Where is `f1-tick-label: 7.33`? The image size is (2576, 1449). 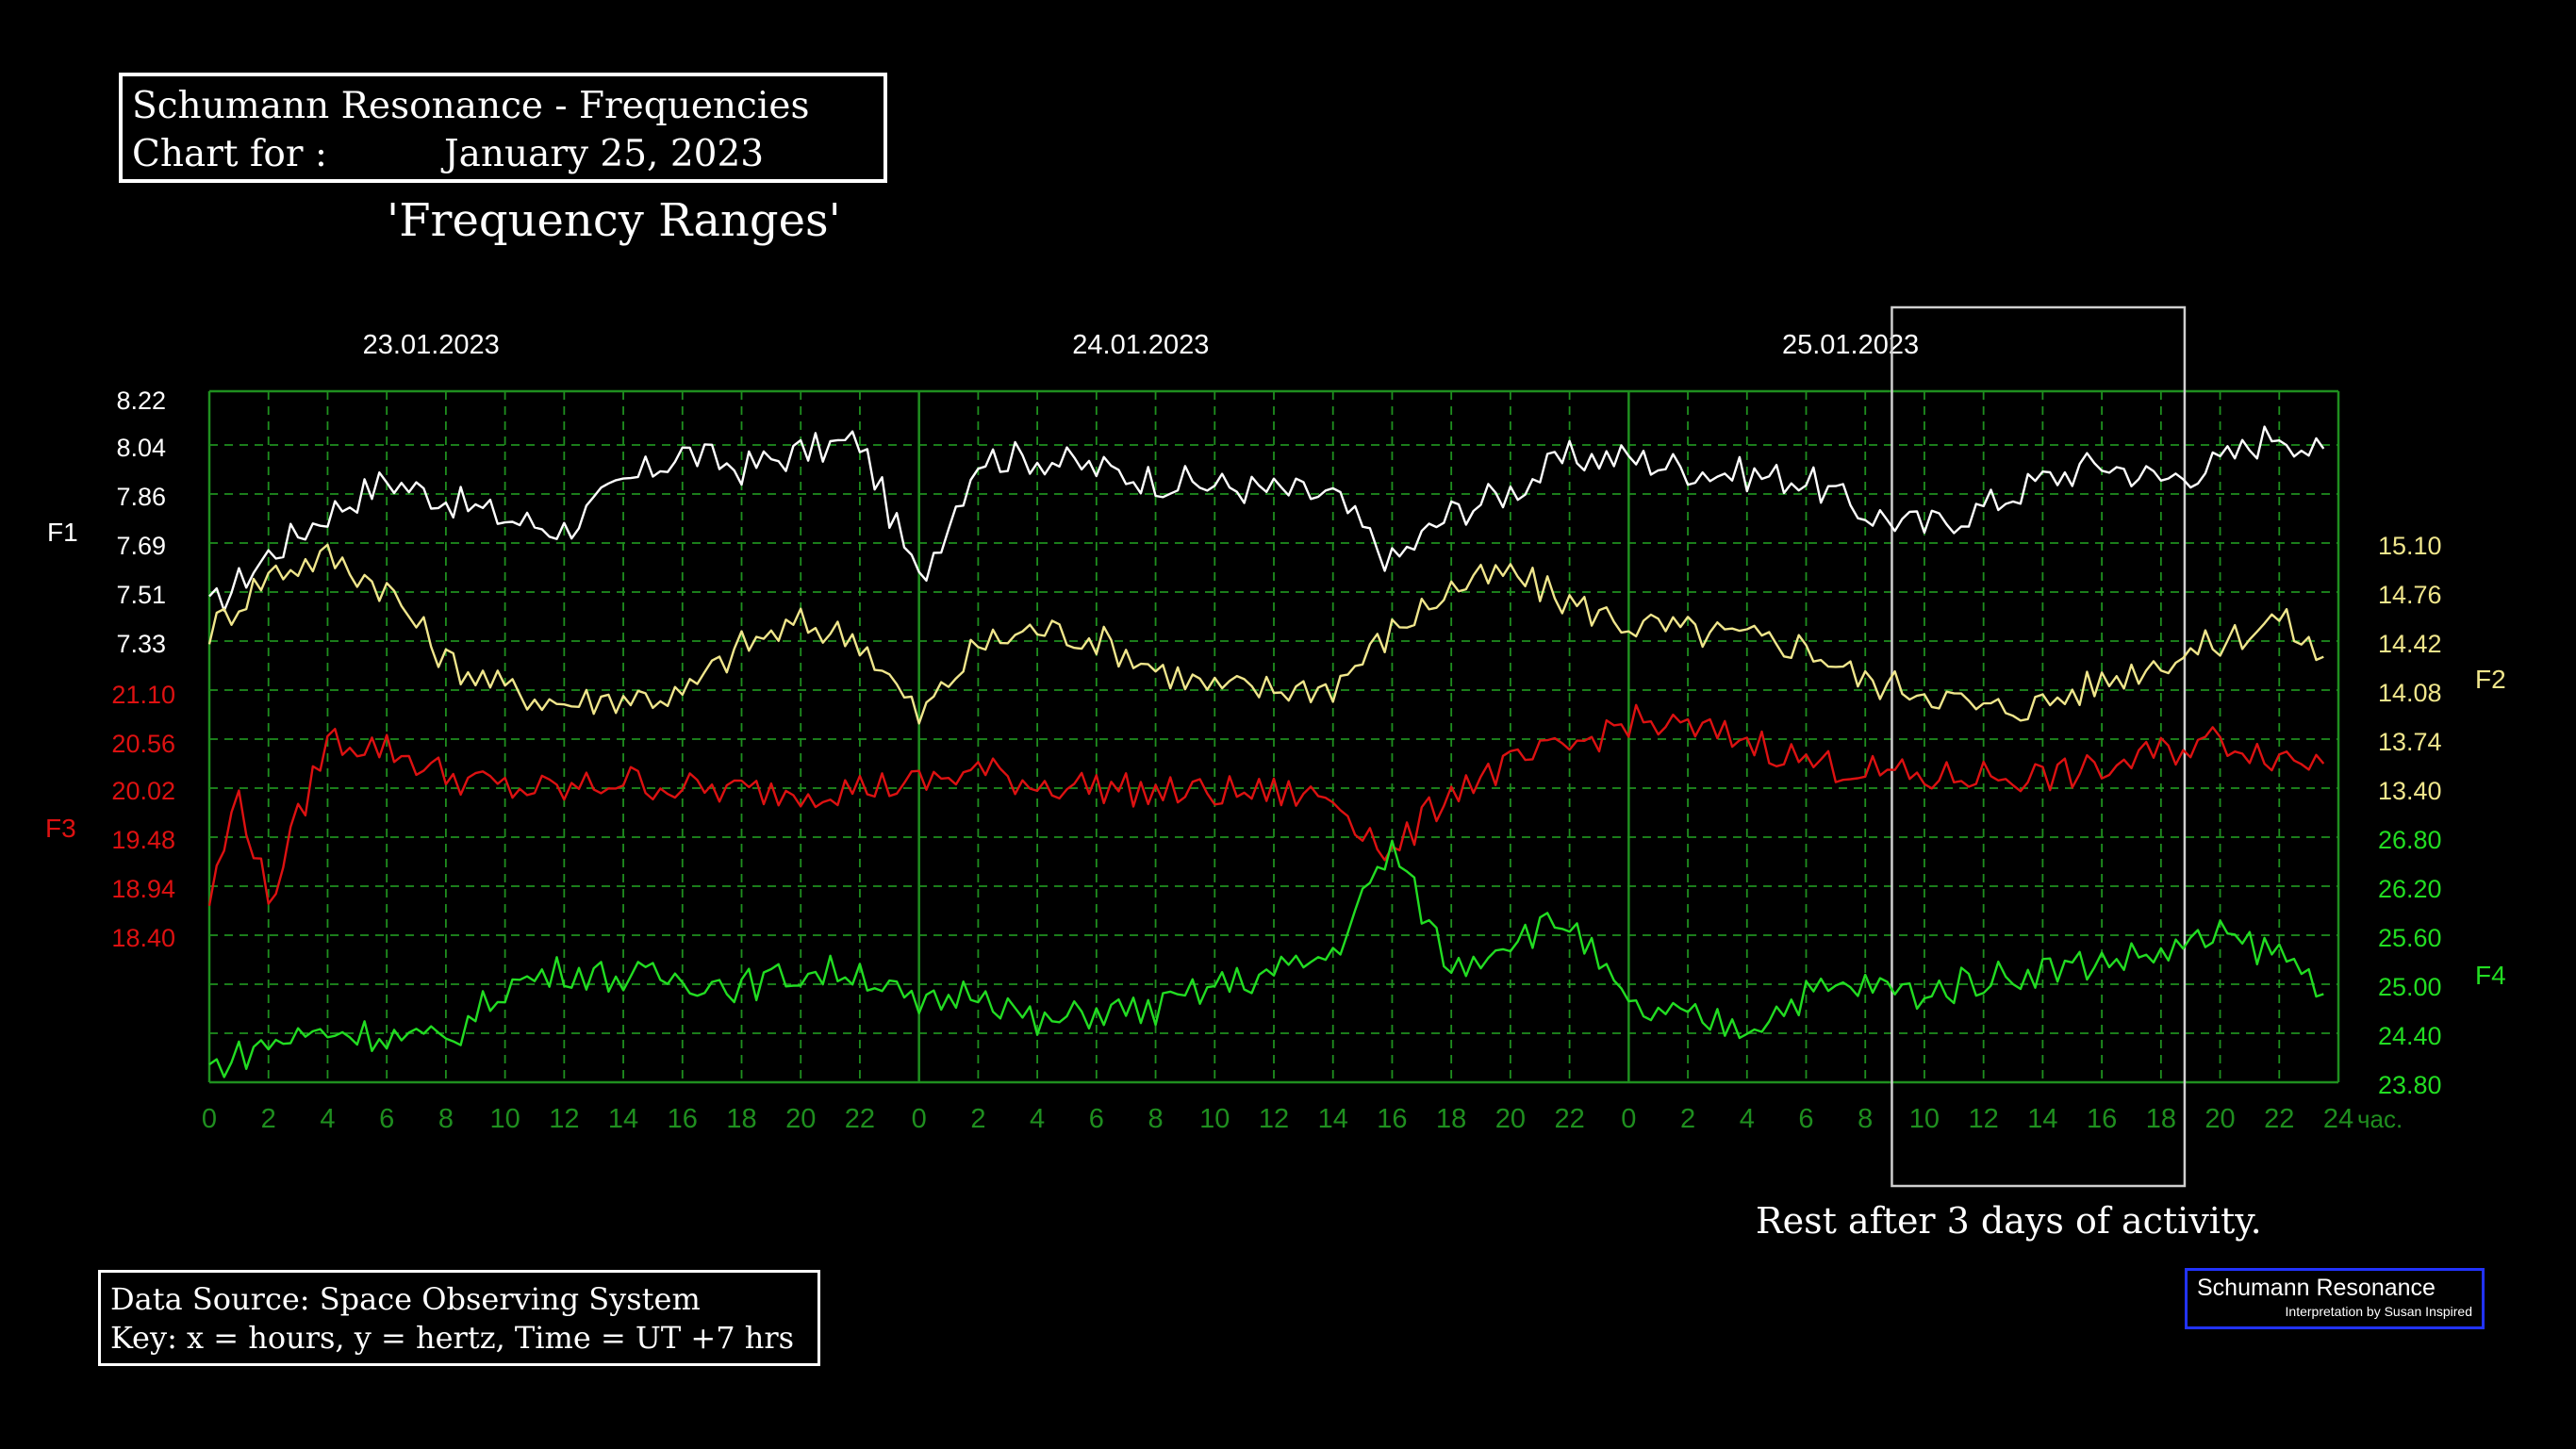
f1-tick-label: 7.33 is located at coordinates (141, 644).